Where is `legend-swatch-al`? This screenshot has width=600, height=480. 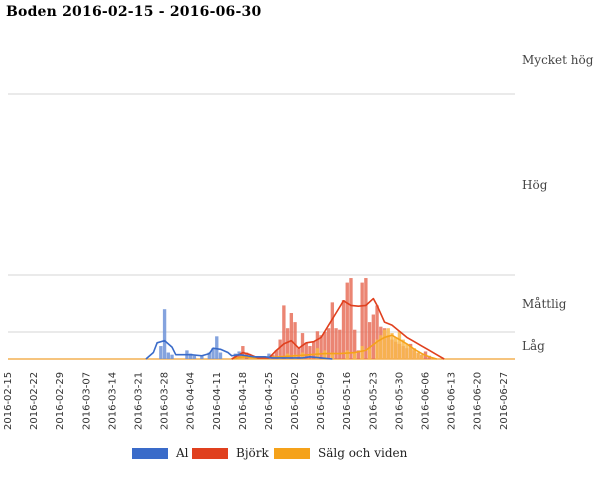 legend-swatch-al is located at coordinates (150, 453).